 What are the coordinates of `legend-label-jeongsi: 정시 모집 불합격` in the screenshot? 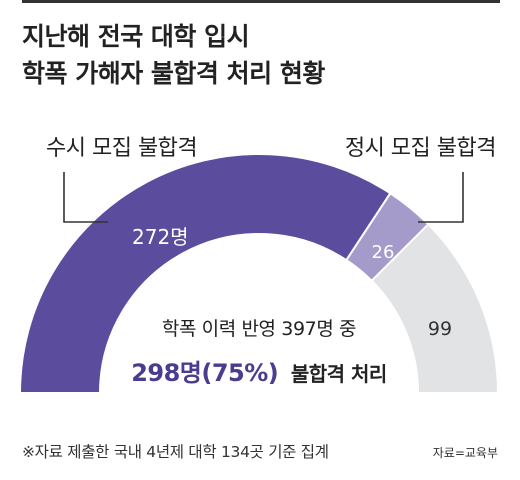 It's located at (420, 148).